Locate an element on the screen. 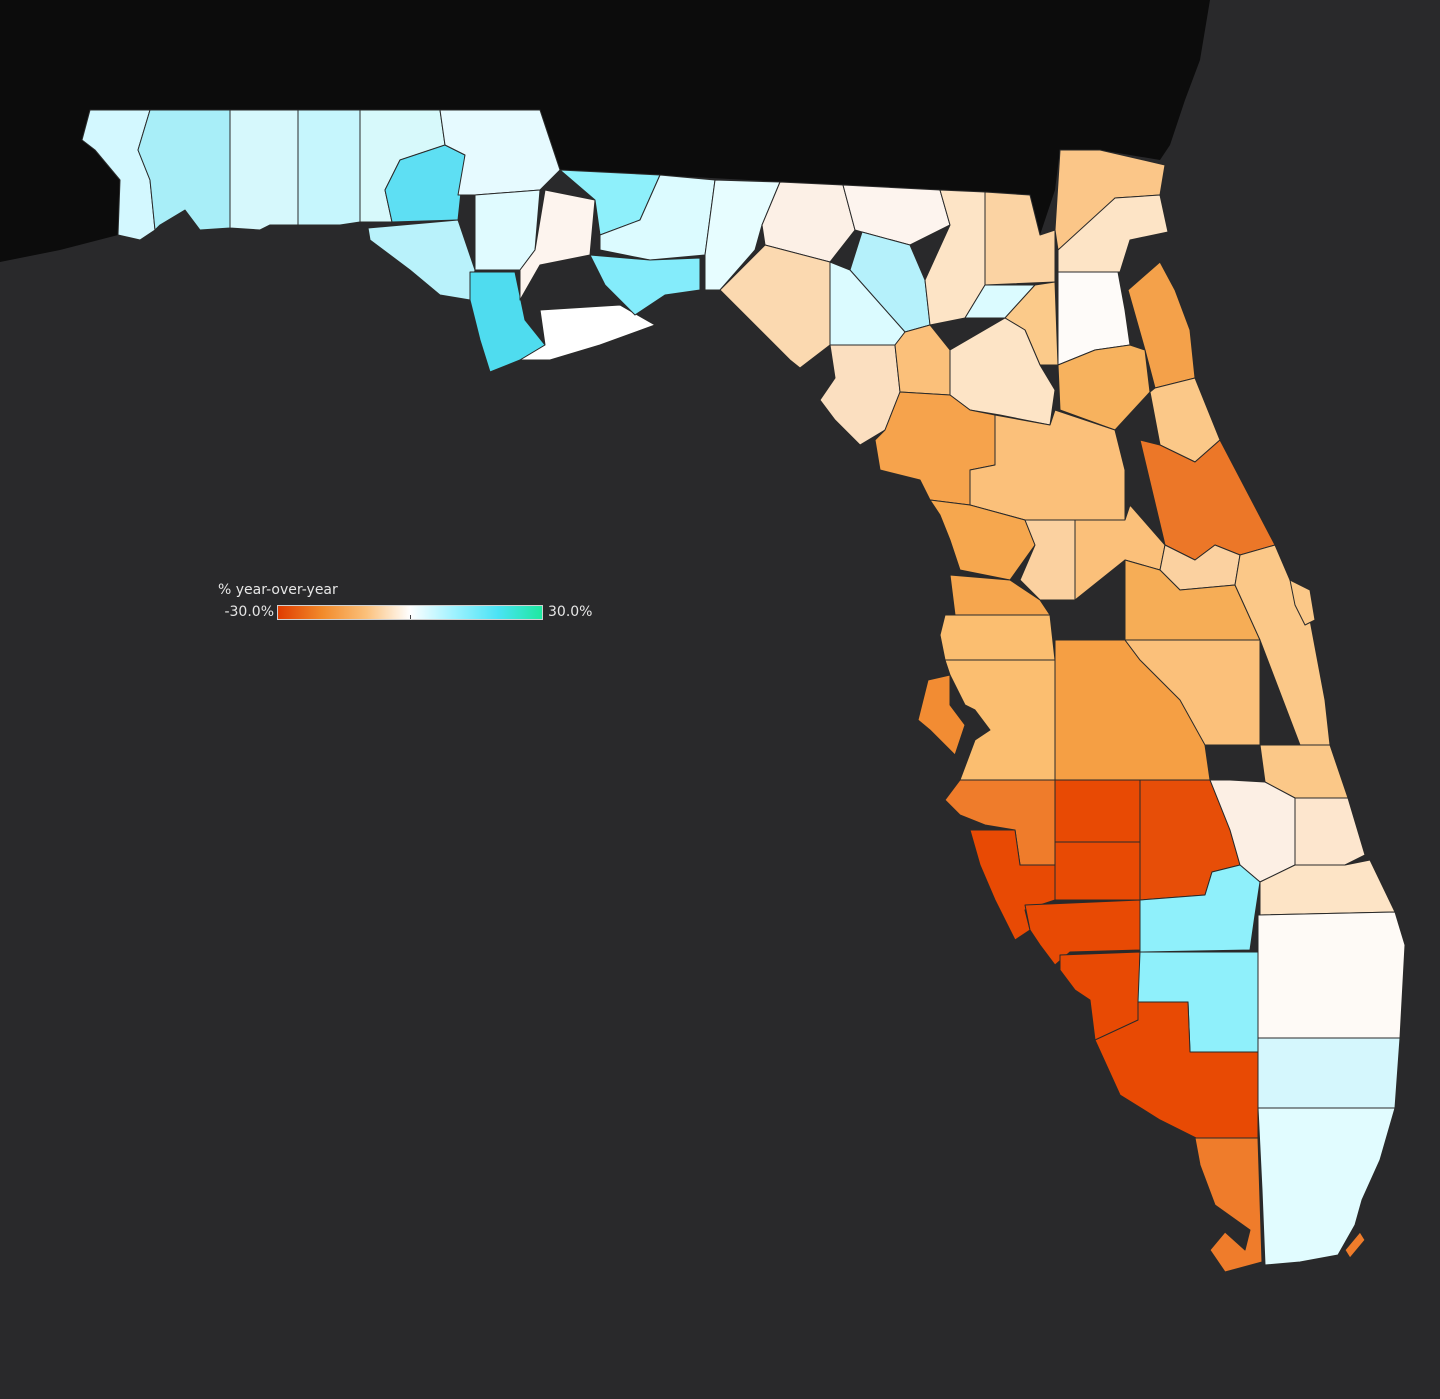 Image resolution: width=1440 pixels, height=1399 pixels. county-palm-beach is located at coordinates (1331, 975).